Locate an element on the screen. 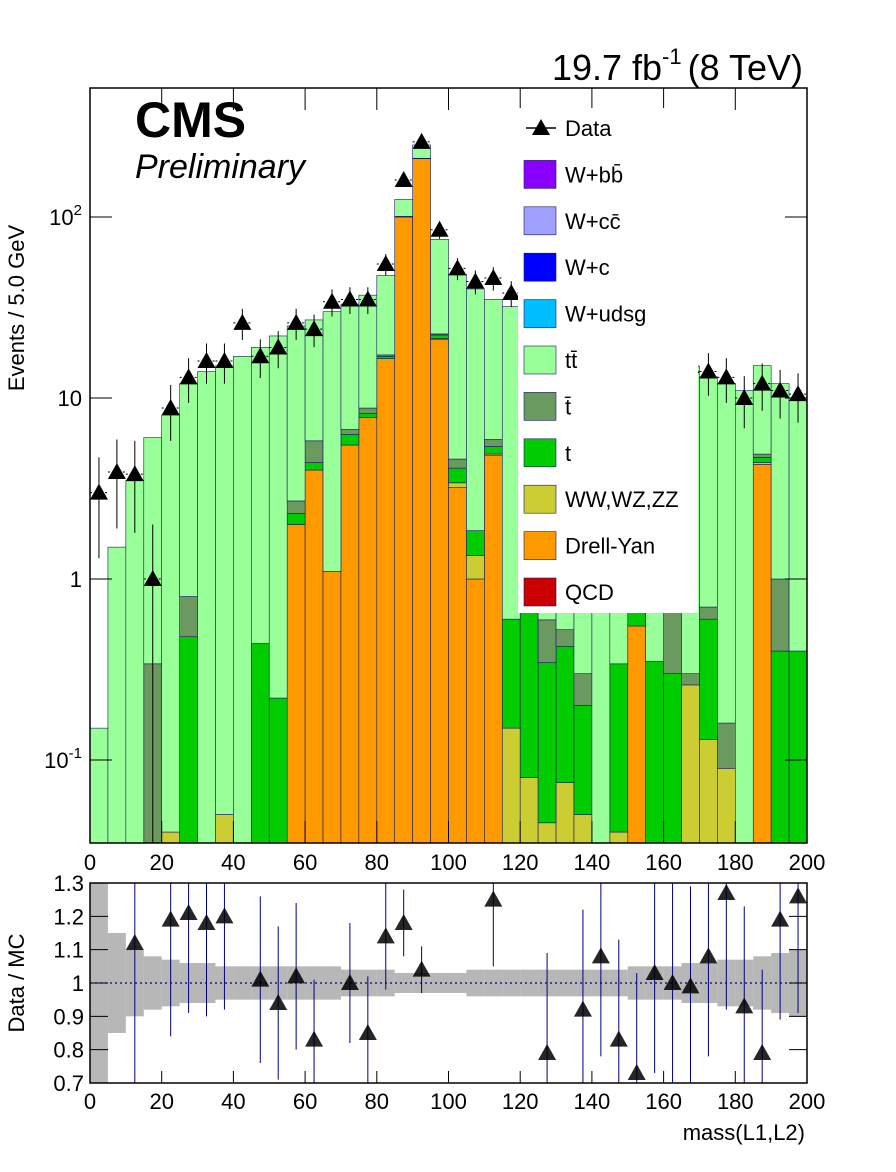 The height and width of the screenshot is (1172, 896). x-tick-label: 120 is located at coordinates (520, 862).